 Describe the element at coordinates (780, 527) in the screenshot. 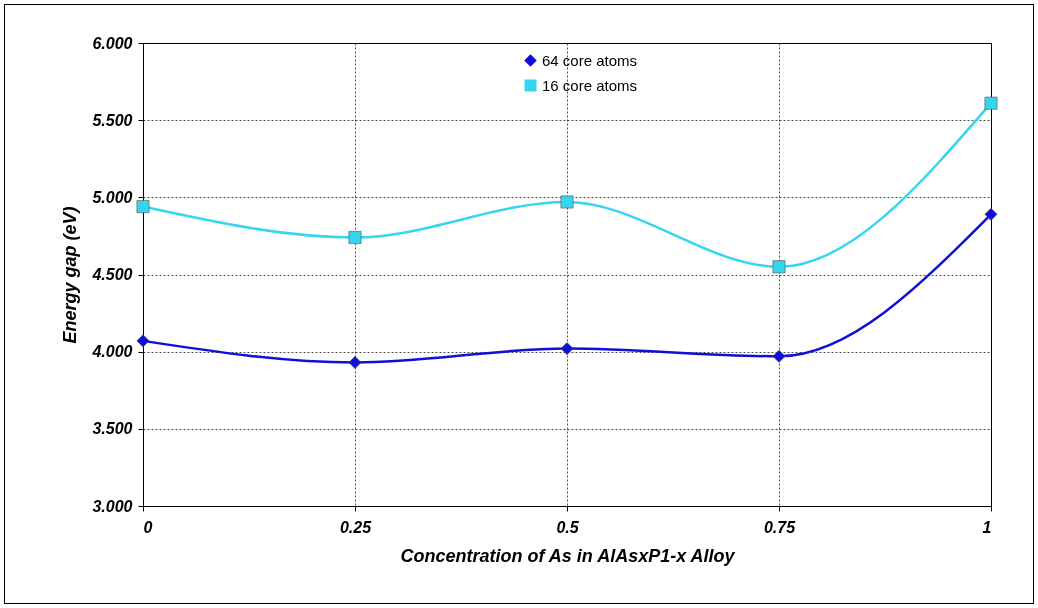

I see `x-tick-label: 0.75` at that location.